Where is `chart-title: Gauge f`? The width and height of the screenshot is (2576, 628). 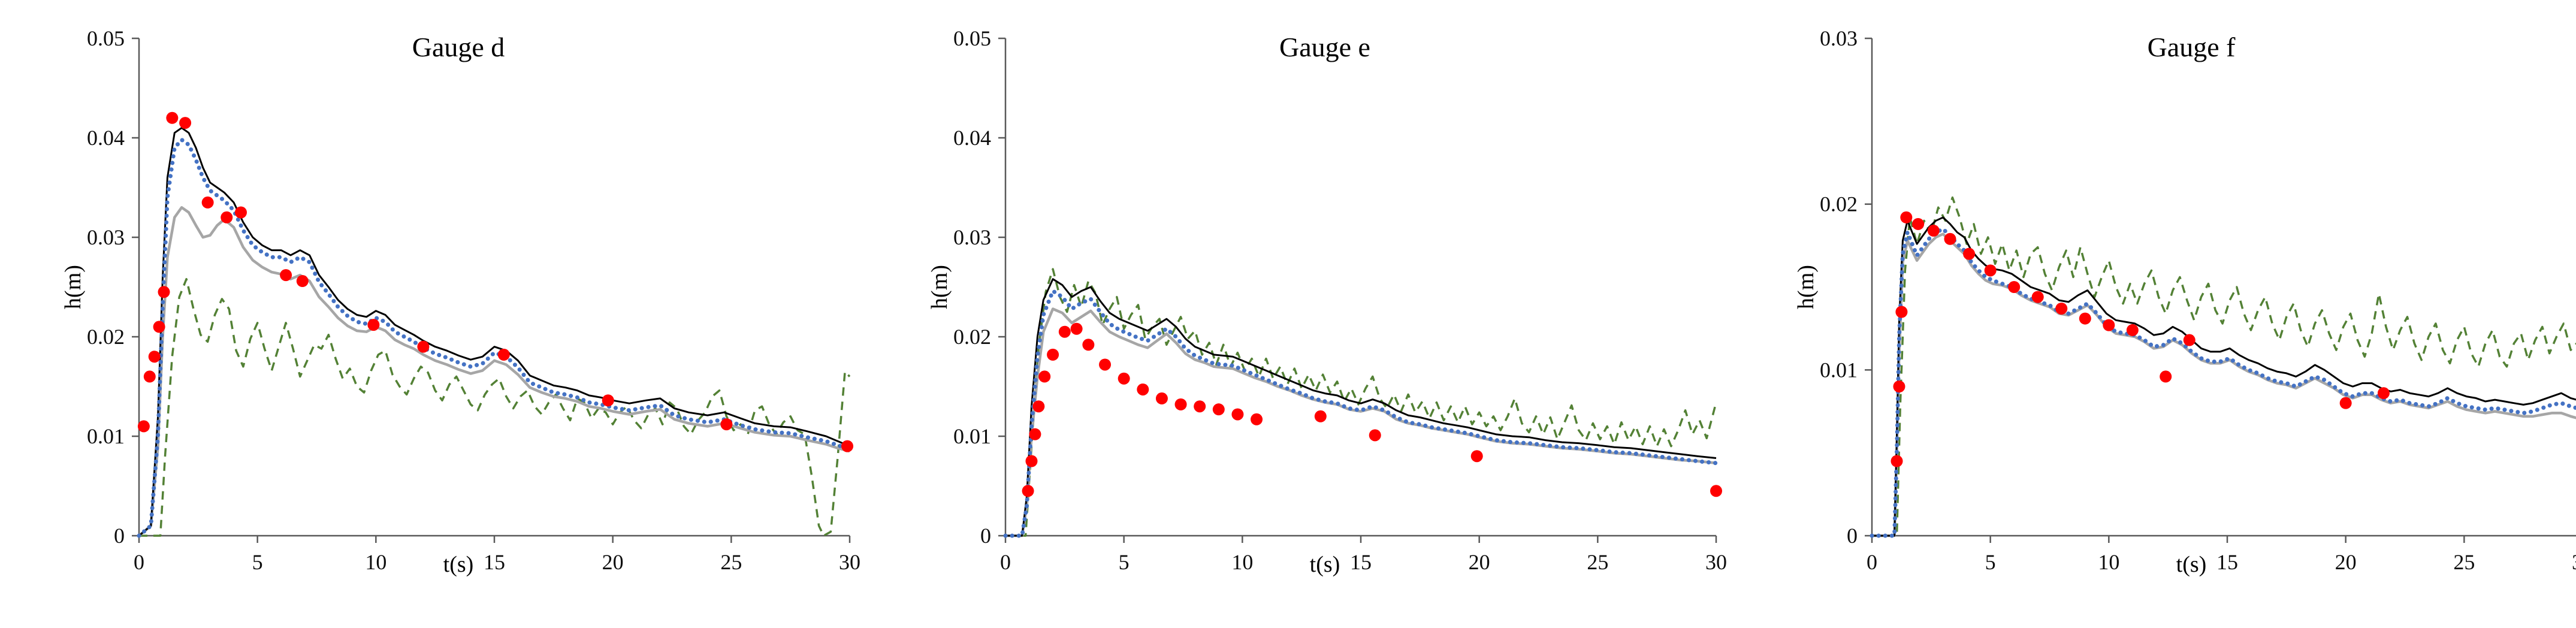
chart-title: Gauge f is located at coordinates (2192, 47).